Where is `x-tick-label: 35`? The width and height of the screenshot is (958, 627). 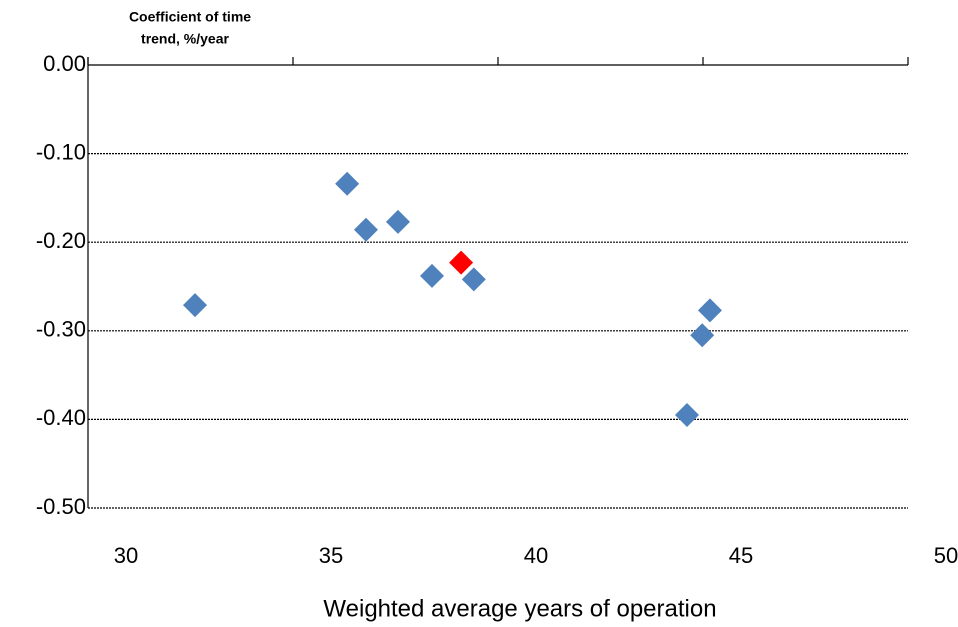 x-tick-label: 35 is located at coordinates (331, 555).